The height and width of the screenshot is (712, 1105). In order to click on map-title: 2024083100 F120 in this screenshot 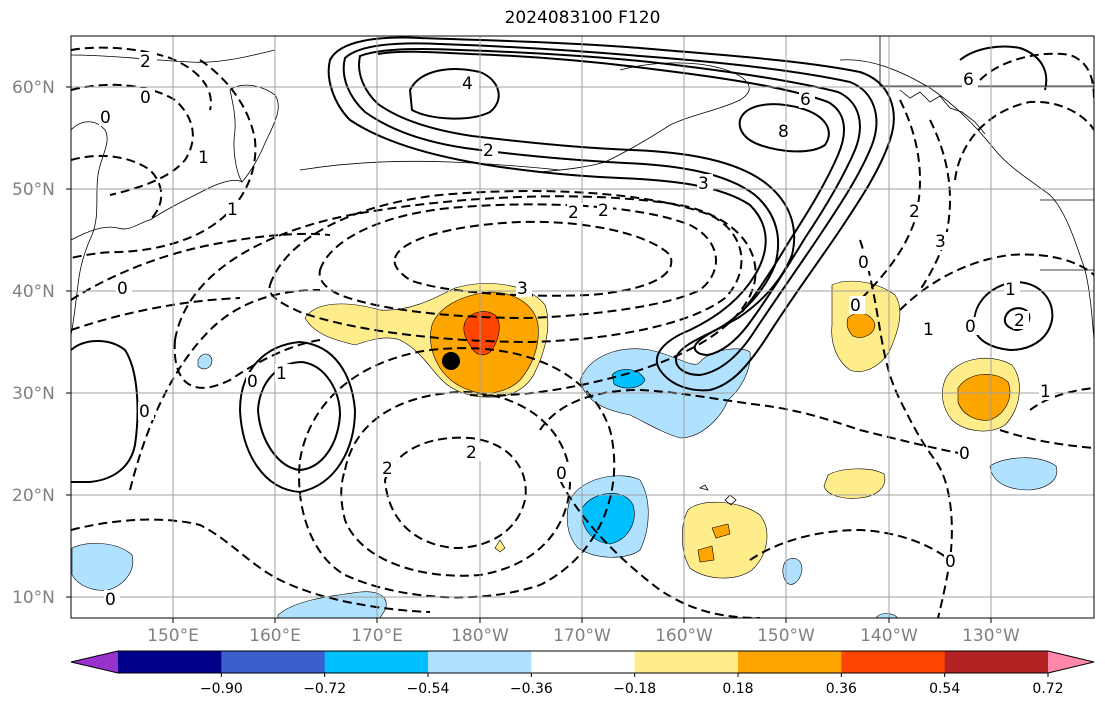, I will do `click(582, 18)`.